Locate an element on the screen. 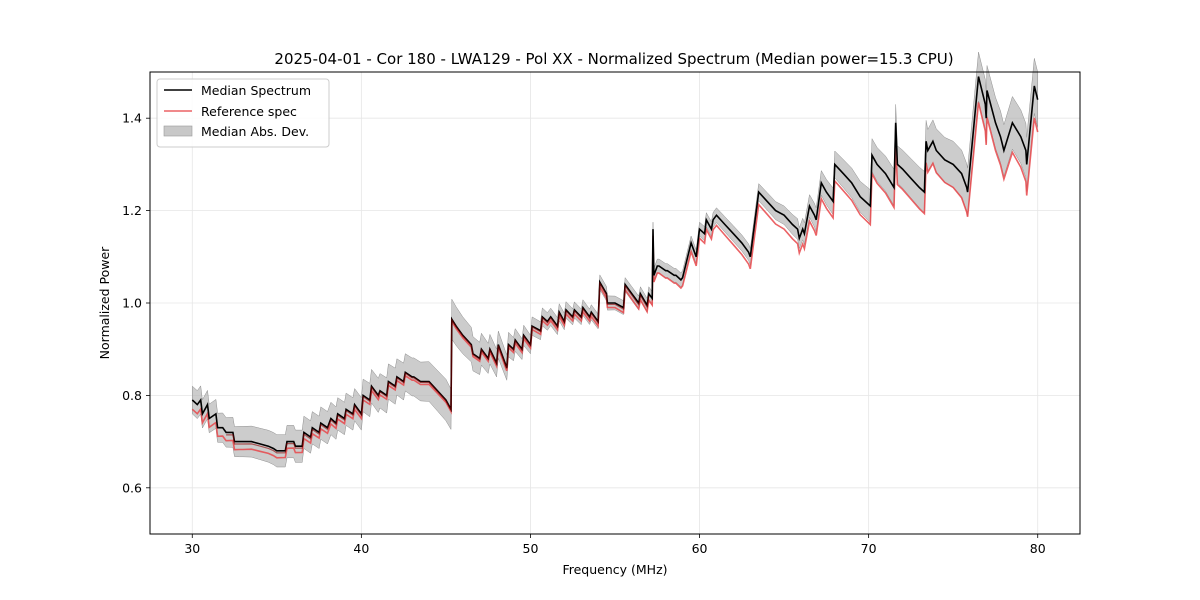 The height and width of the screenshot is (600, 1200). x-tick-label: 50 is located at coordinates (531, 548).